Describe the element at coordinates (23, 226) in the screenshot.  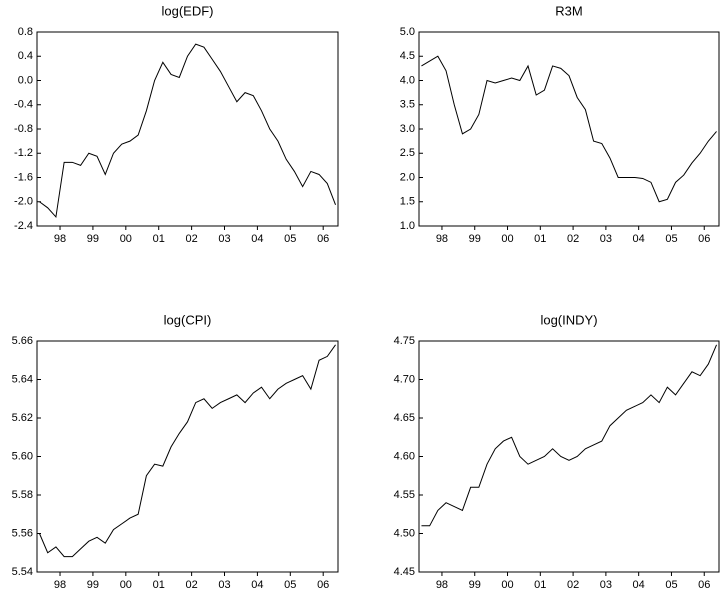
I see `y-tick-label: -2.4` at that location.